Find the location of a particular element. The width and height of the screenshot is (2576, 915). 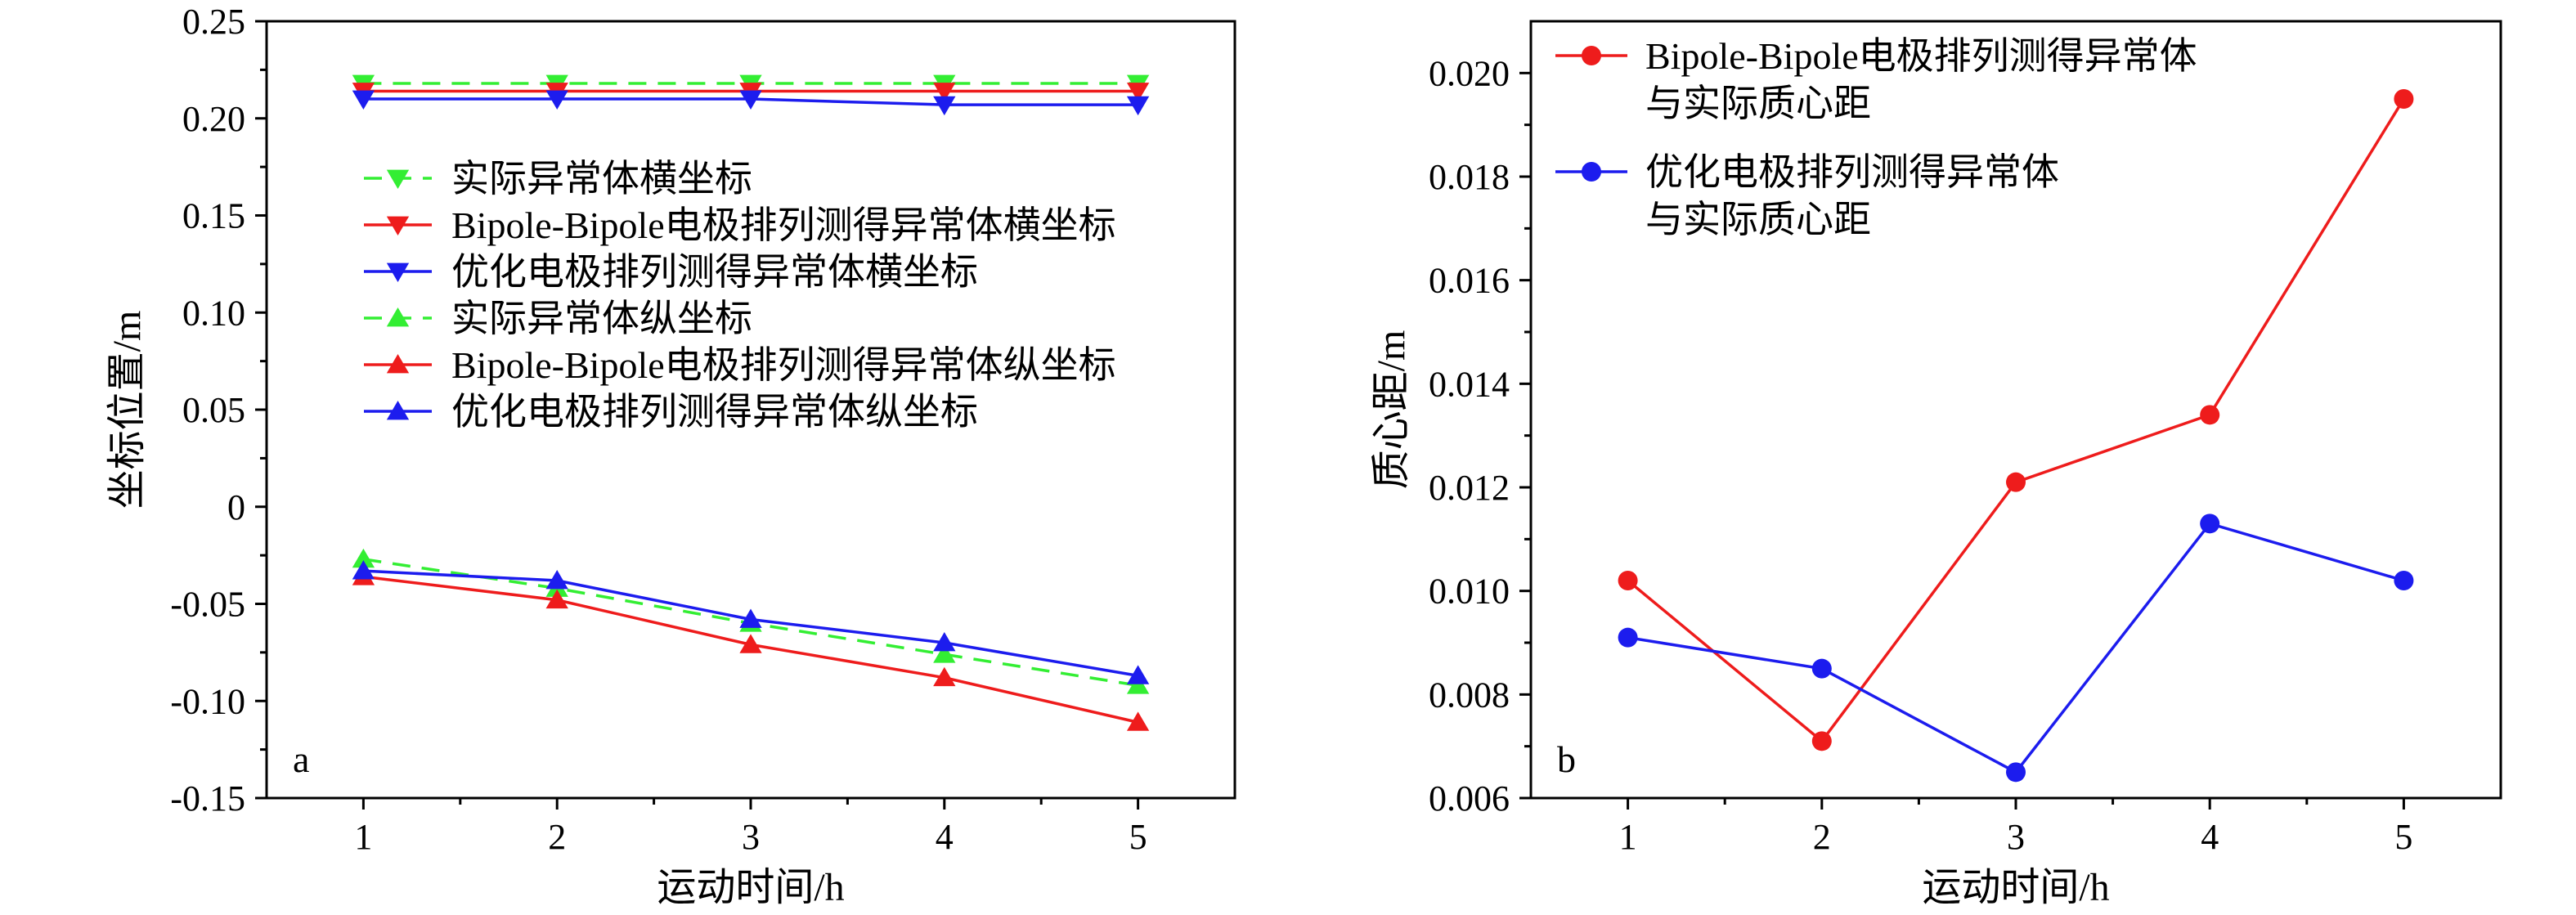

y-tick-label: 0.15 is located at coordinates (213, 216).